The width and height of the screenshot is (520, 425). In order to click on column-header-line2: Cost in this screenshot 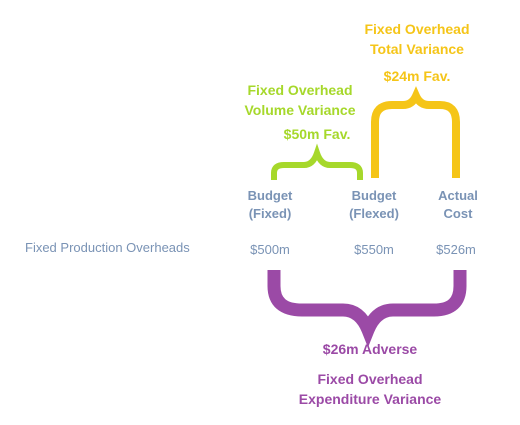, I will do `click(458, 213)`.